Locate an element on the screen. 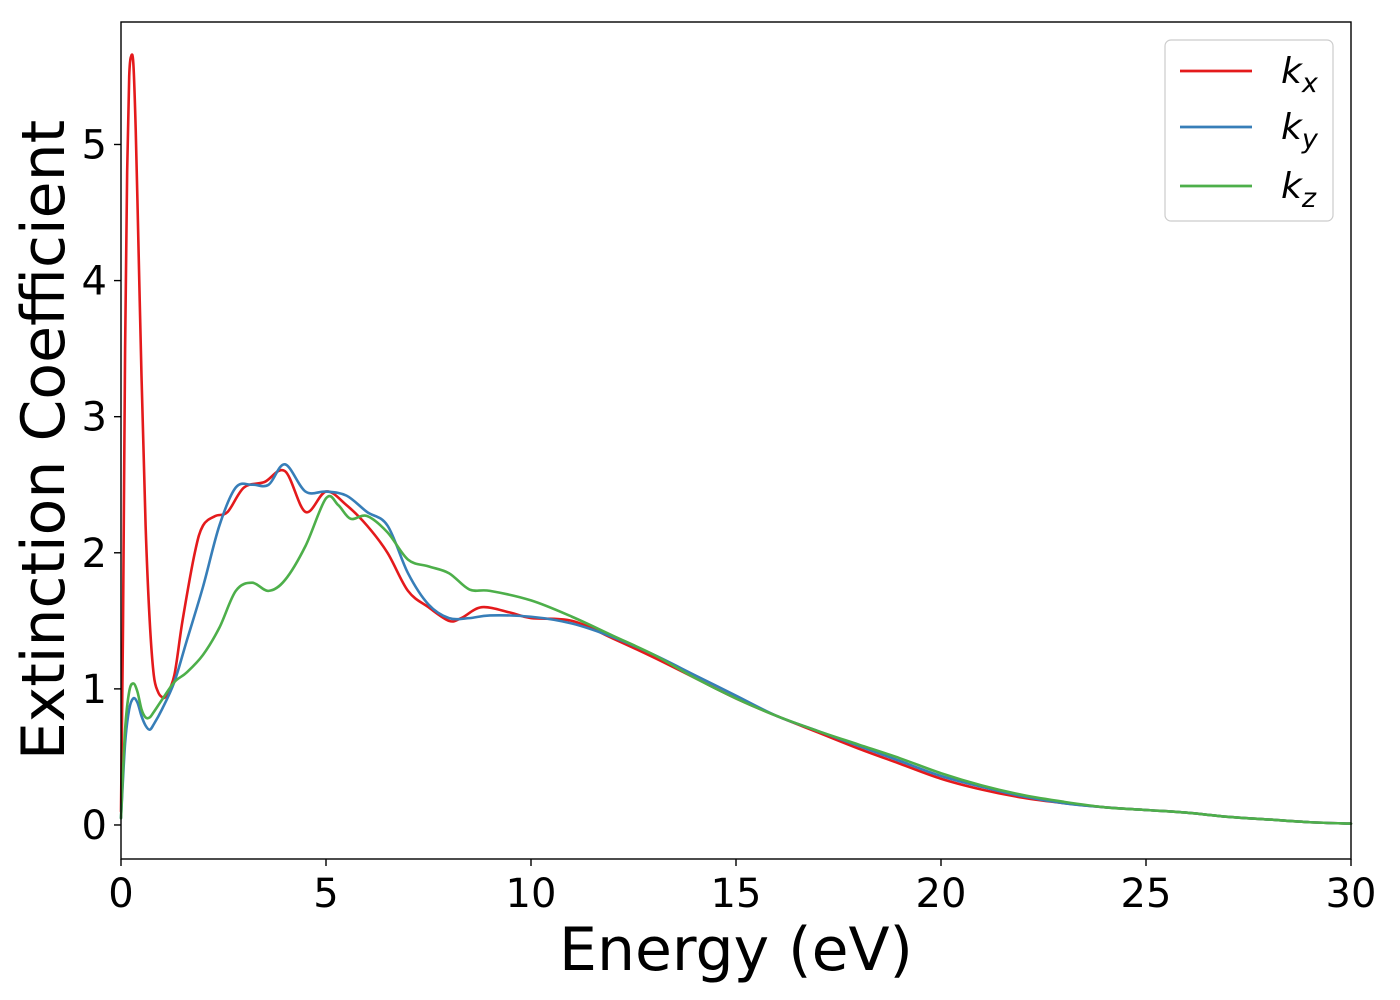  x-tick-label: 15 is located at coordinates (736, 894).